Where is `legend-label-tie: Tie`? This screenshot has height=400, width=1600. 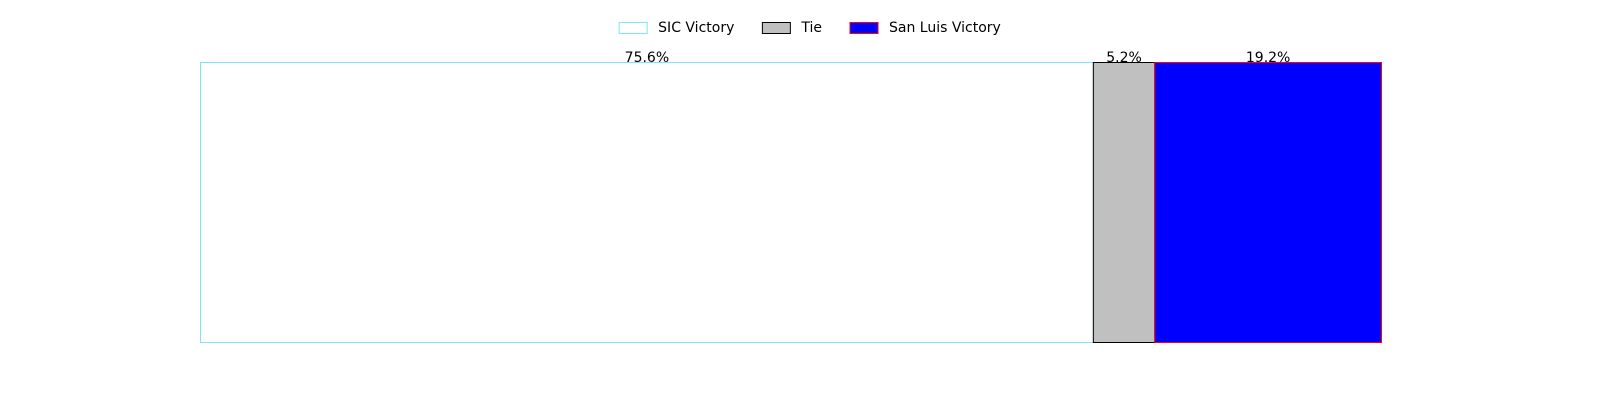
legend-label-tie: Tie is located at coordinates (811, 28).